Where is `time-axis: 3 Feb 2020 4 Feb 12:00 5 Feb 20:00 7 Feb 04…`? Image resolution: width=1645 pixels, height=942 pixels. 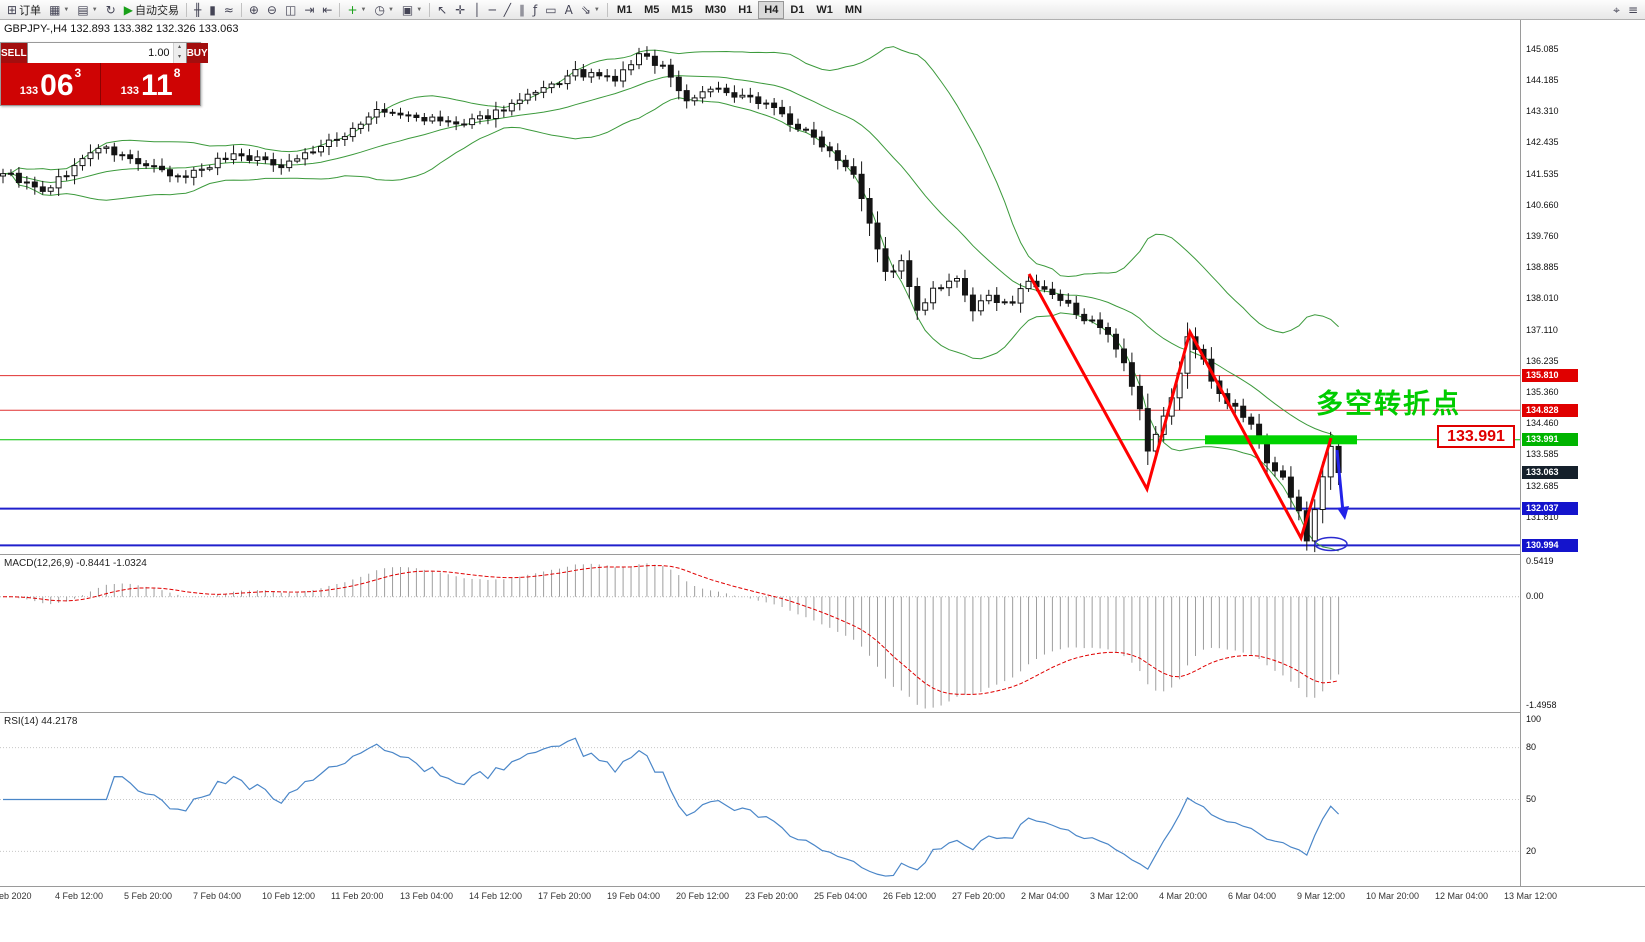 time-axis: 3 Feb 2020 4 Feb 12:00 5 Feb 20:00 7 Feb 04… is located at coordinates (822, 897).